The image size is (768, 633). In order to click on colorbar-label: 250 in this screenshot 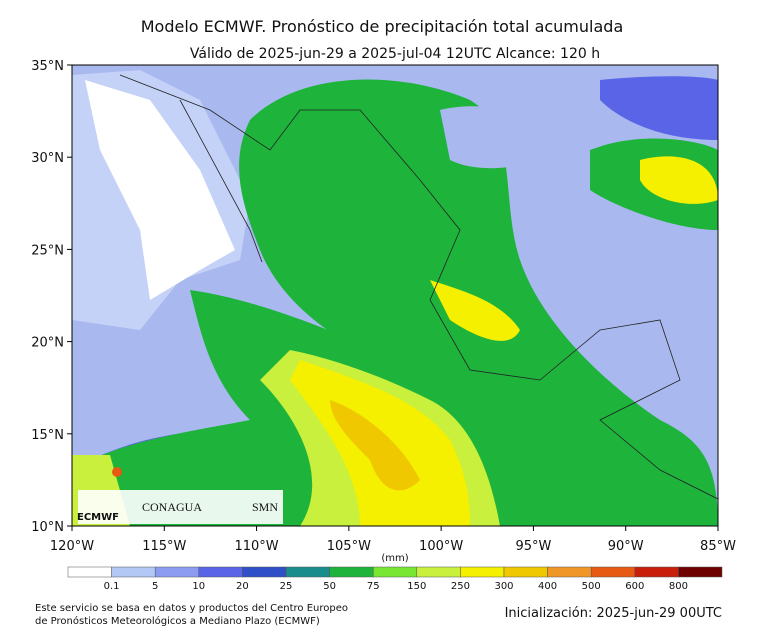, I will do `click(460, 586)`.